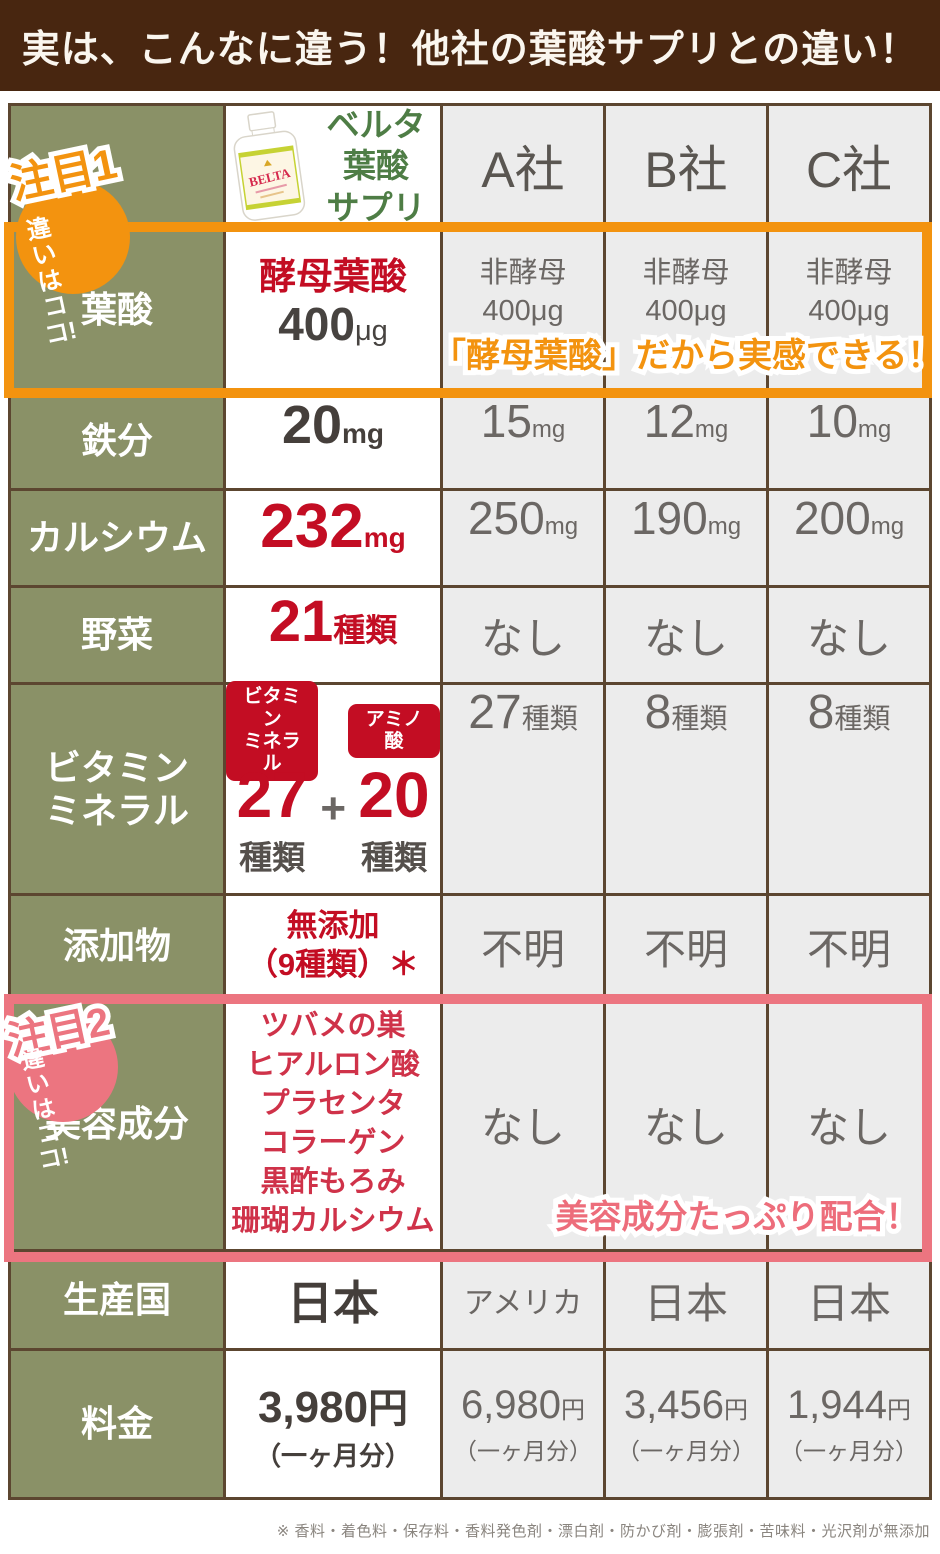 Image resolution: width=940 pixels, height=1554 pixels. What do you see at coordinates (686, 789) in the screenshot?
I see `cell-vitamins-b: 8 種類` at bounding box center [686, 789].